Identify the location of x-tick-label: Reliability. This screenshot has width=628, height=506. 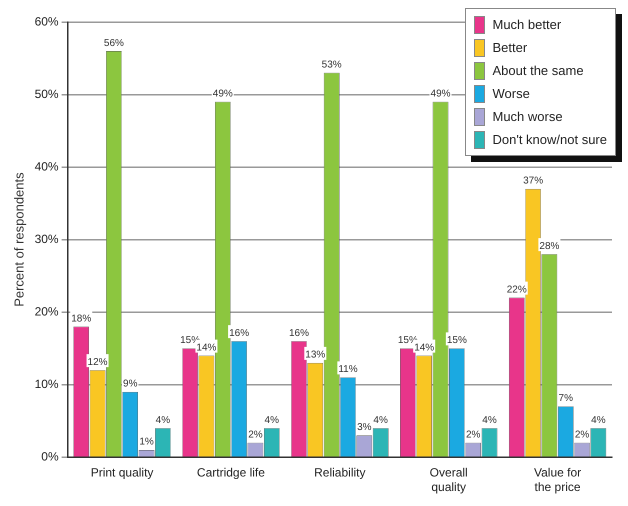
(340, 473).